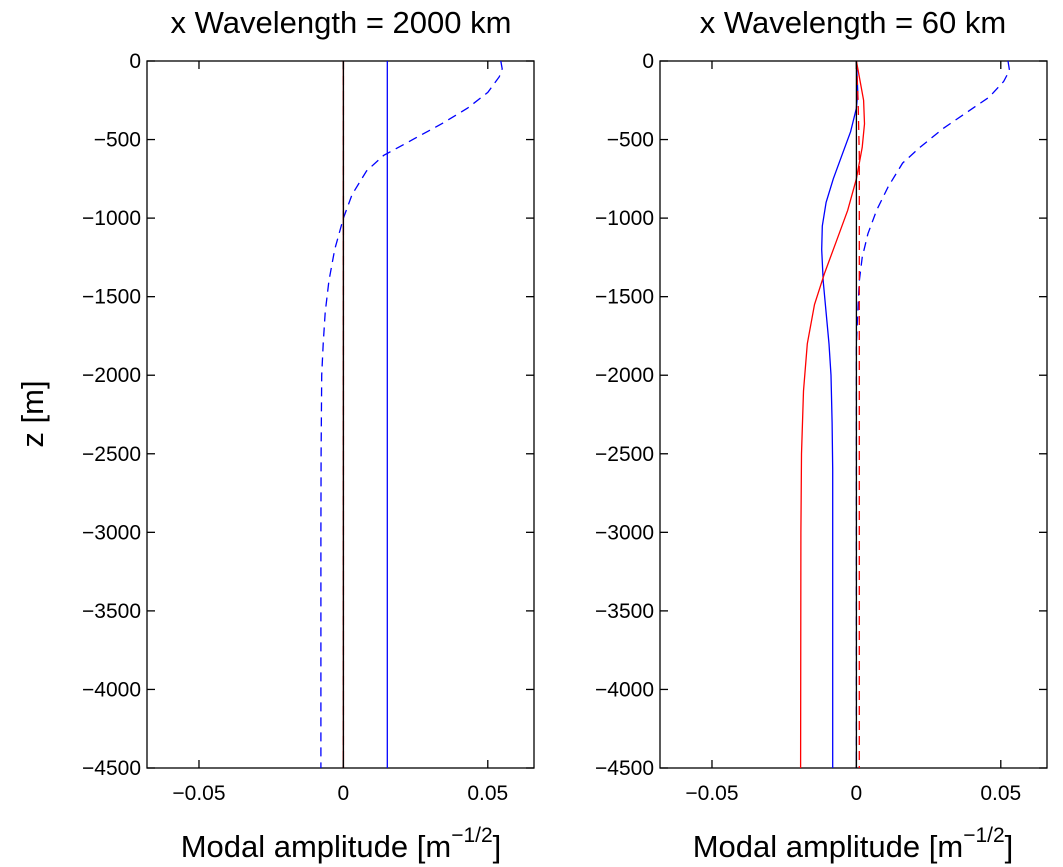 The image size is (1063, 867). Describe the element at coordinates (344, 793) in the screenshot. I see `left-x-tick-label: 0` at that location.